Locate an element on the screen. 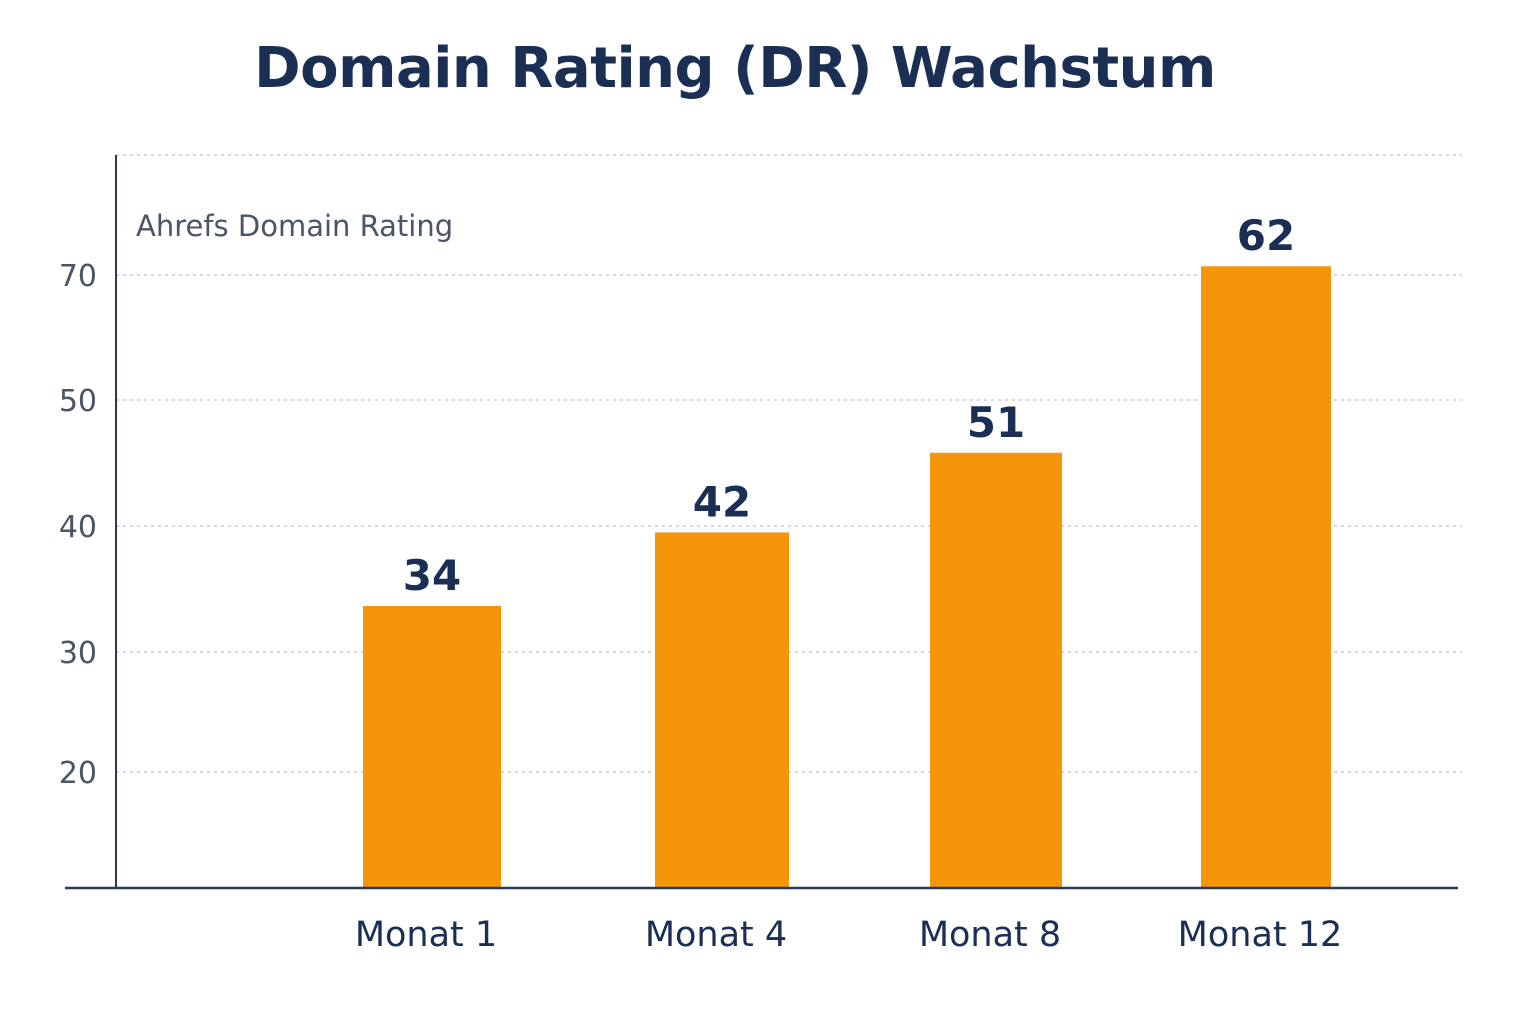  category-labels: Monat 1 Monat 4 Monat 8 Monat 12 is located at coordinates (849, 935).